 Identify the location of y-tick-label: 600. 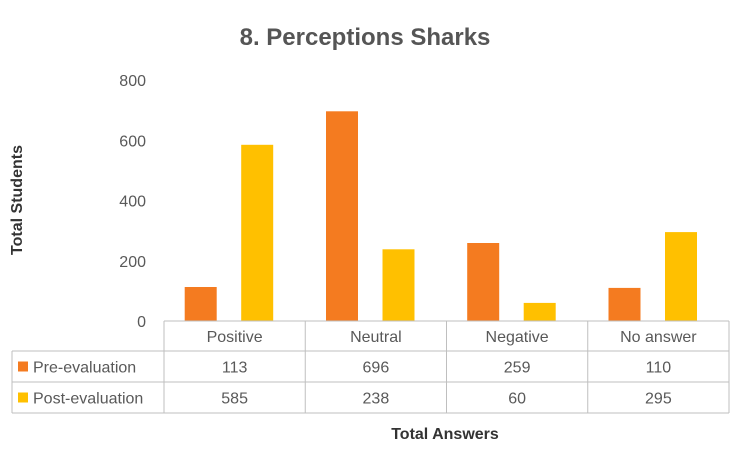
(132, 141).